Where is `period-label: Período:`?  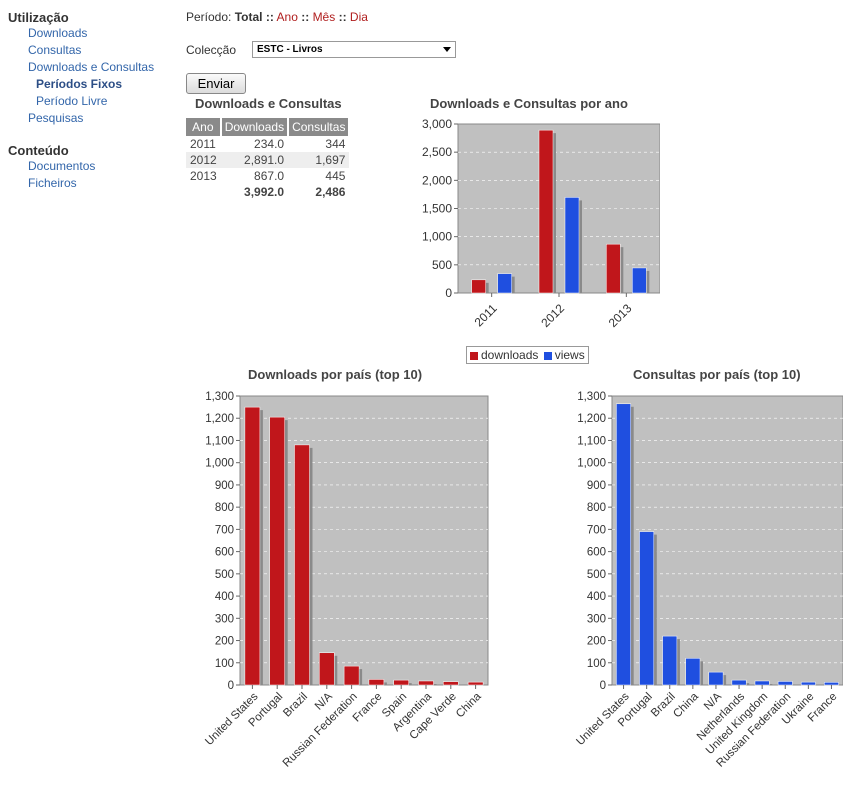 period-label: Período: is located at coordinates (209, 17).